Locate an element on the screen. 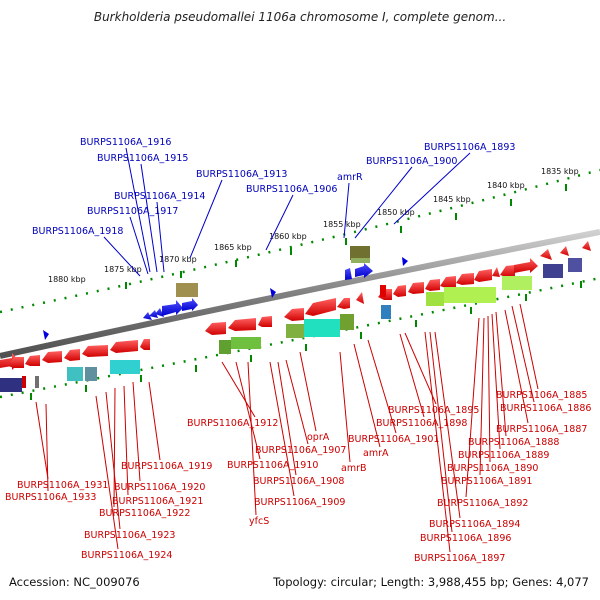 This screenshot has width=600, height=600. gene-label-reverse: BURPS1106A_1931 is located at coordinates (62, 485).